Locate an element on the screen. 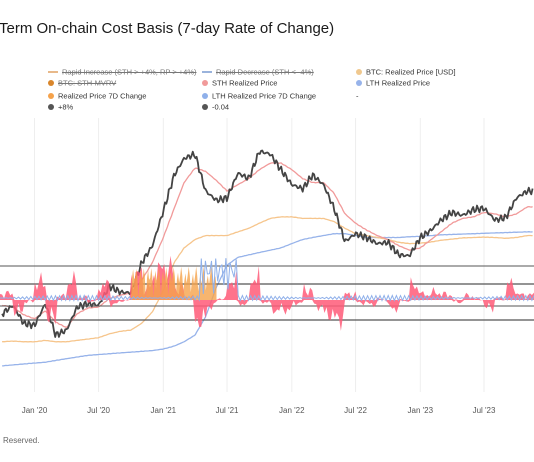 Image resolution: width=534 pixels, height=462 pixels. legend-item: STH Realized Price is located at coordinates (239, 83).